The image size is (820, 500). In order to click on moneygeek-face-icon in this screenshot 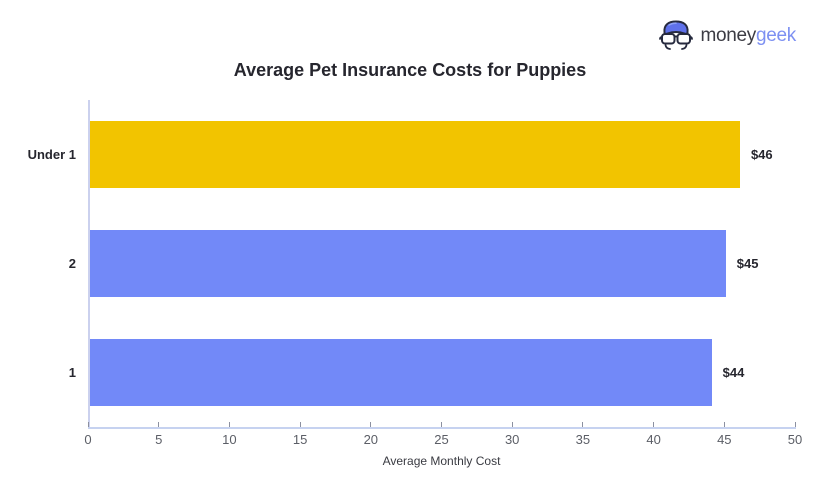, I will do `click(676, 35)`.